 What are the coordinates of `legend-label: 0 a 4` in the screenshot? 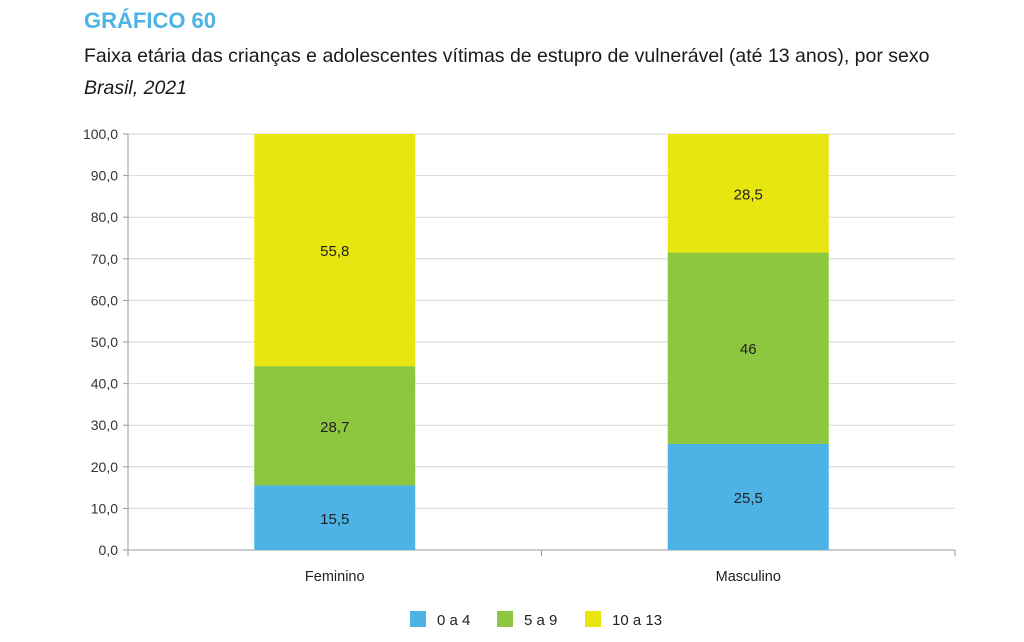 It's located at (453, 620).